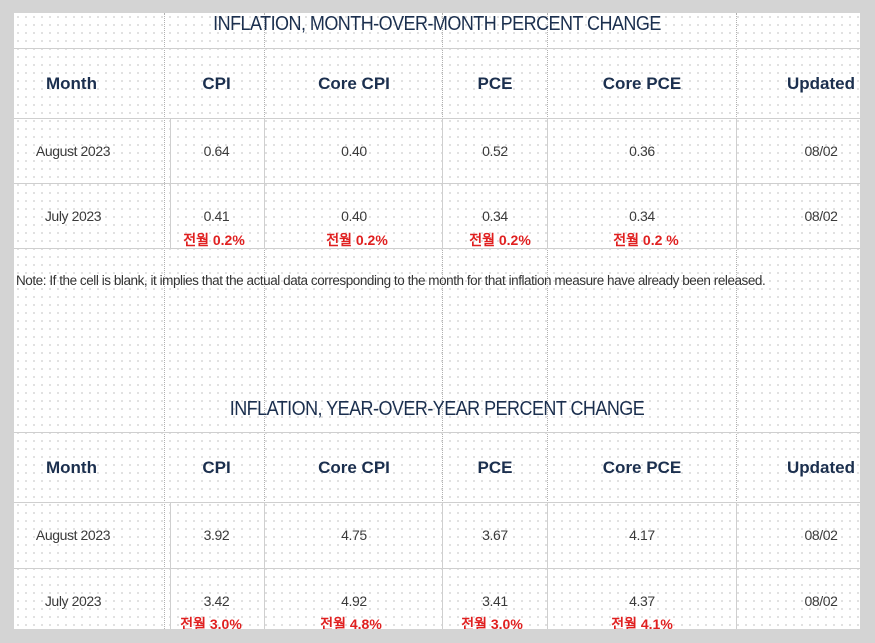 The width and height of the screenshot is (875, 643). What do you see at coordinates (821, 601) in the screenshot?
I see `yoy-row2-updated: 08/02` at bounding box center [821, 601].